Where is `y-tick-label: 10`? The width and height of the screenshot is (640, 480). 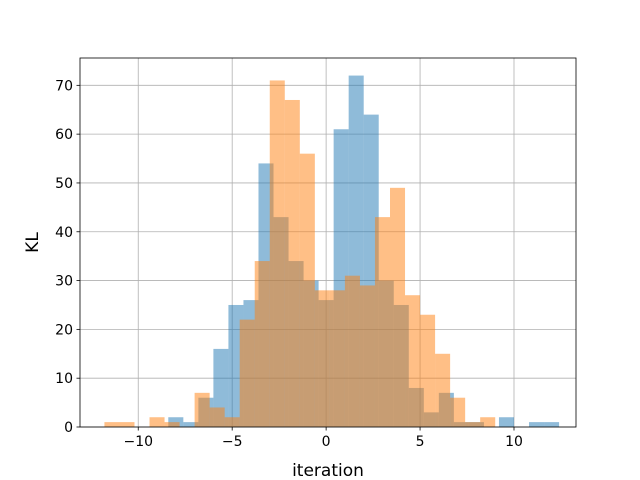
y-tick-label: 10 is located at coordinates (64, 379).